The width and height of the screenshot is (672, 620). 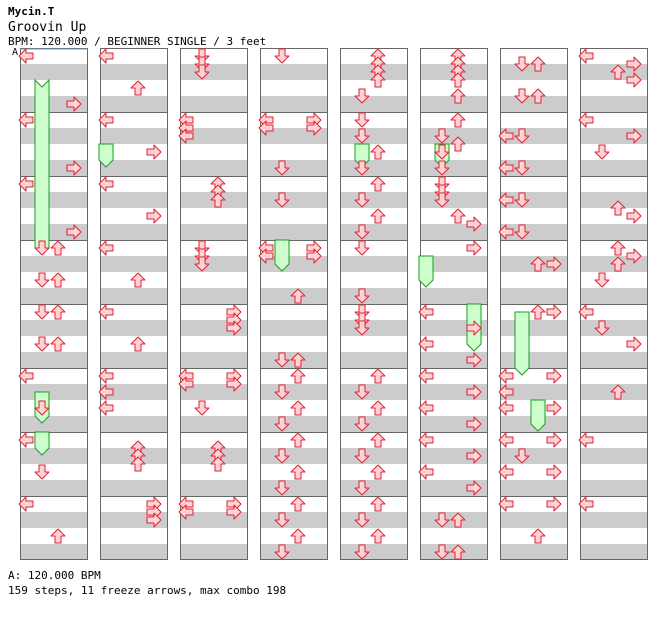 I want to click on chart-info: BPM: 120.000 / BEGINNER SINGLE / 3 feet, so click(x=137, y=41).